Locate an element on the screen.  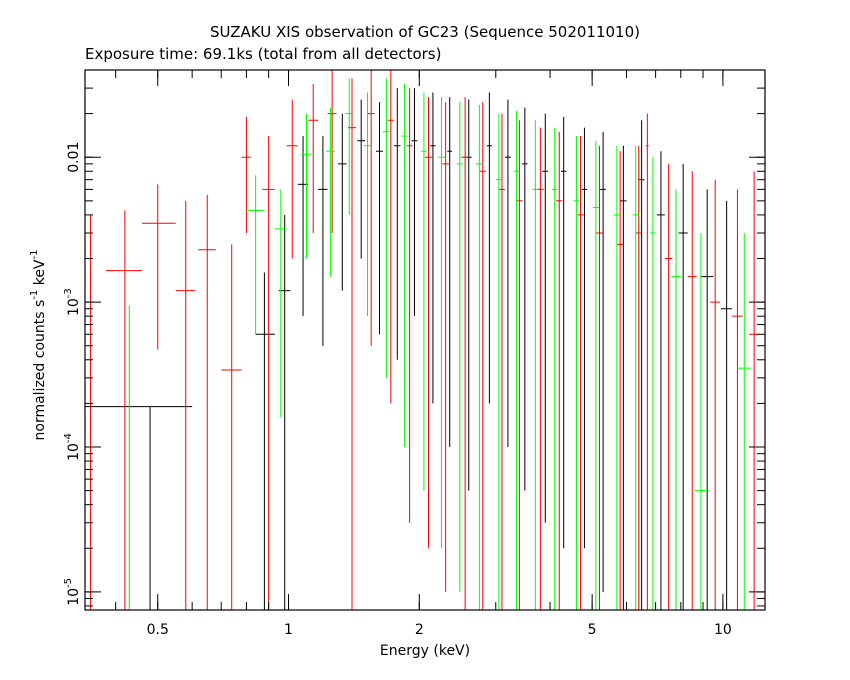
x-tick-label: 2 is located at coordinates (419, 630).